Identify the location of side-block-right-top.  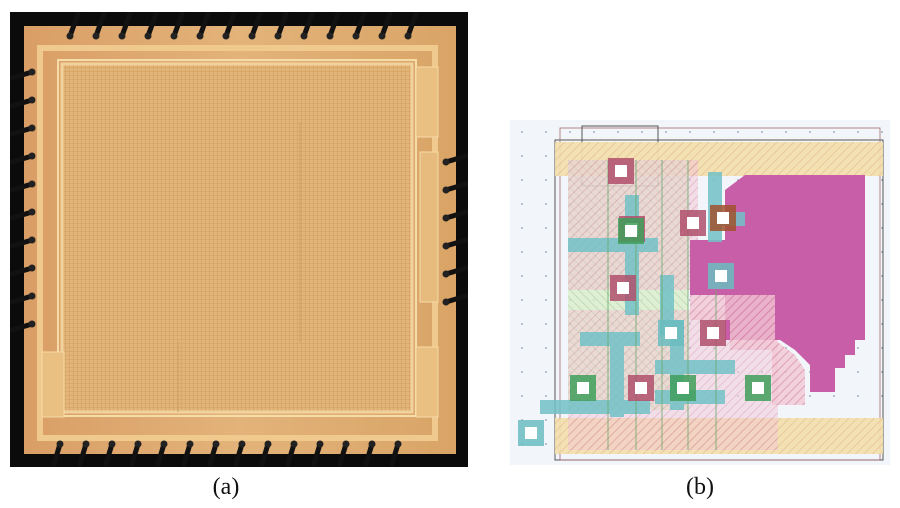
(427, 102).